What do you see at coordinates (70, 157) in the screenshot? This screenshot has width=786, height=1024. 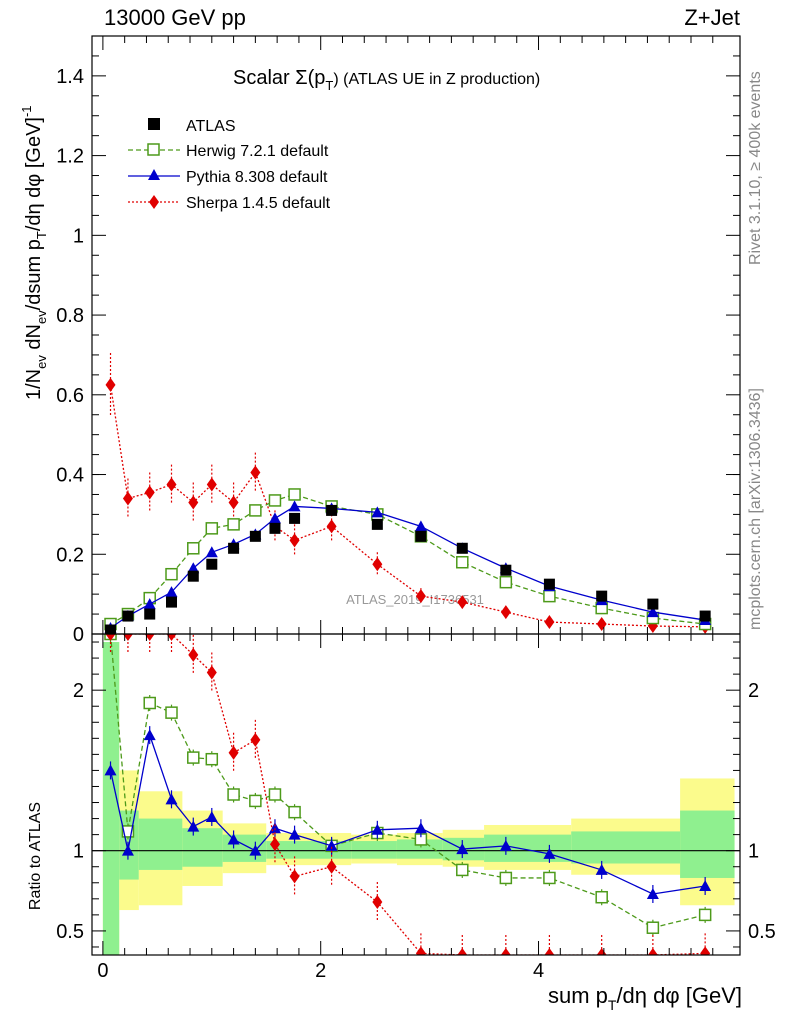 I see `y-tick-label: 1.2` at bounding box center [70, 157].